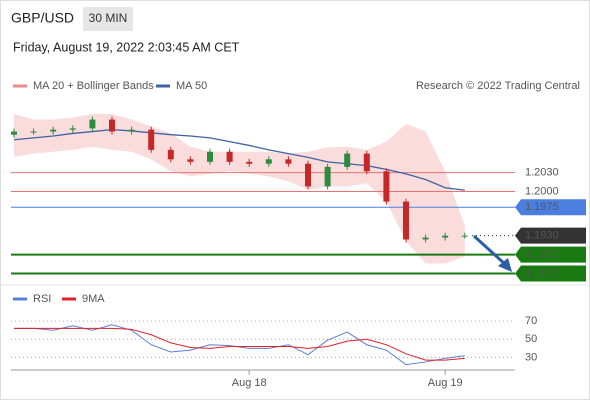 Image resolution: width=590 pixels, height=400 pixels. Describe the element at coordinates (542, 191) in the screenshot. I see `level-label: 1.2000` at that location.